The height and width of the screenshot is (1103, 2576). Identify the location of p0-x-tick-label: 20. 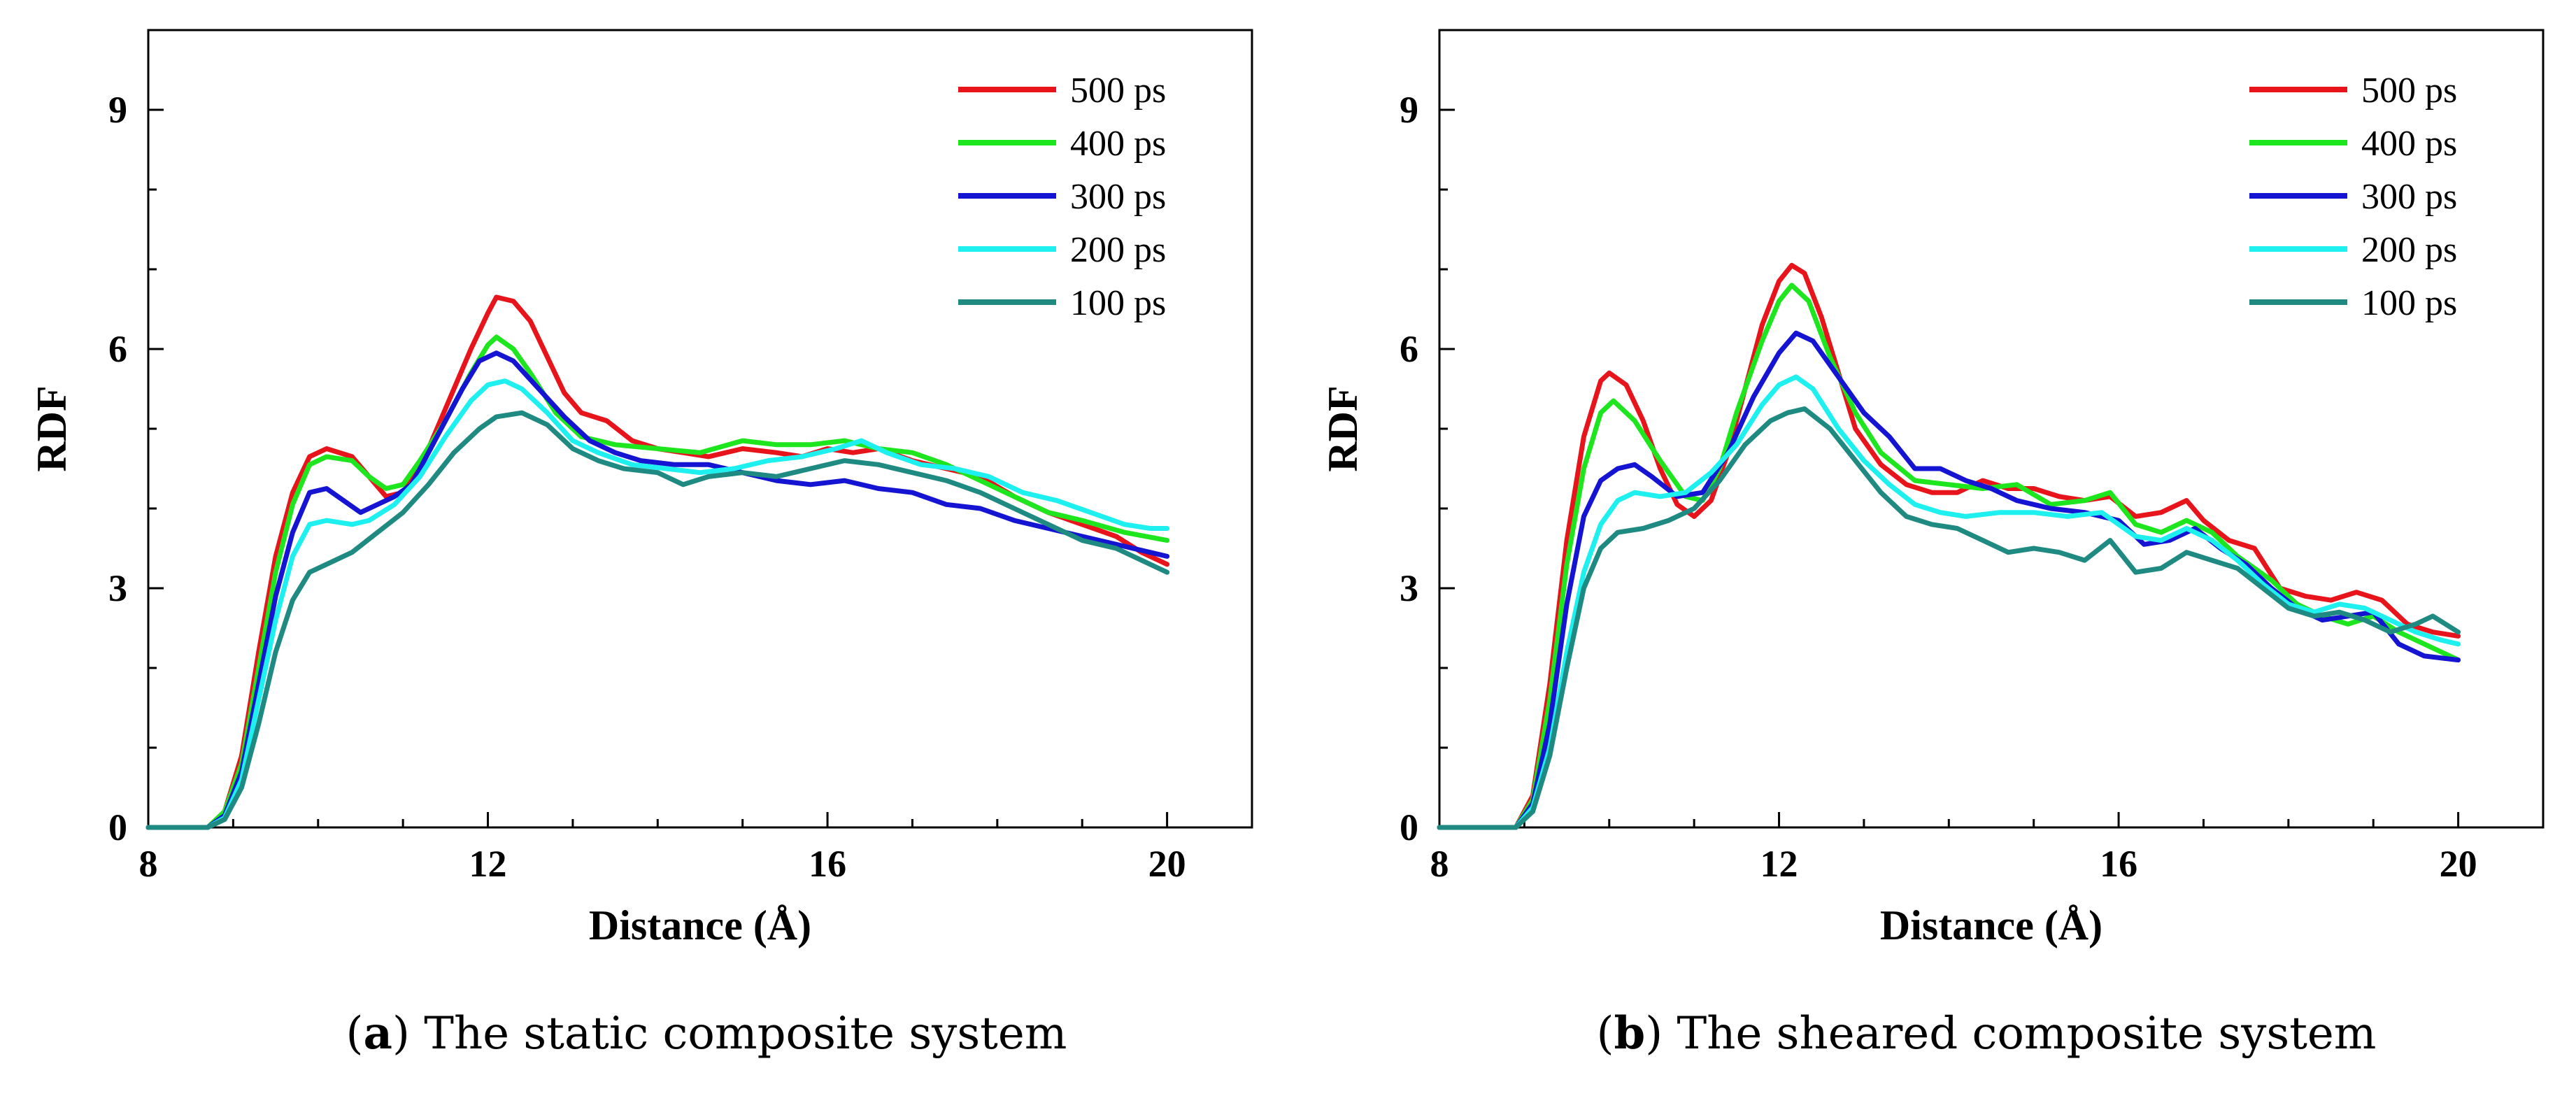
(1167, 864).